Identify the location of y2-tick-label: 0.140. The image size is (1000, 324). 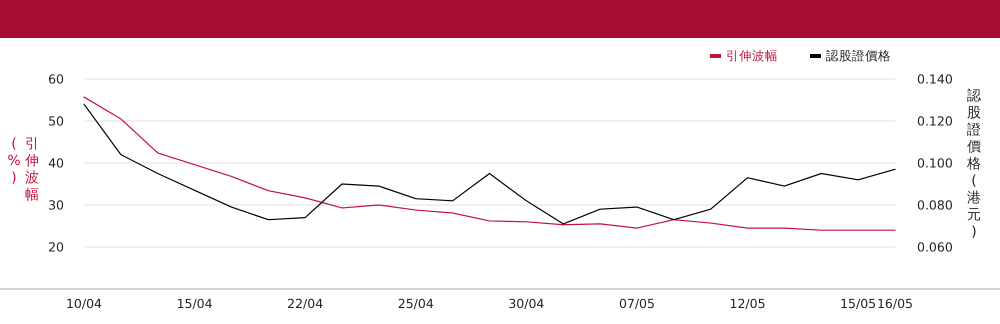
(935, 79).